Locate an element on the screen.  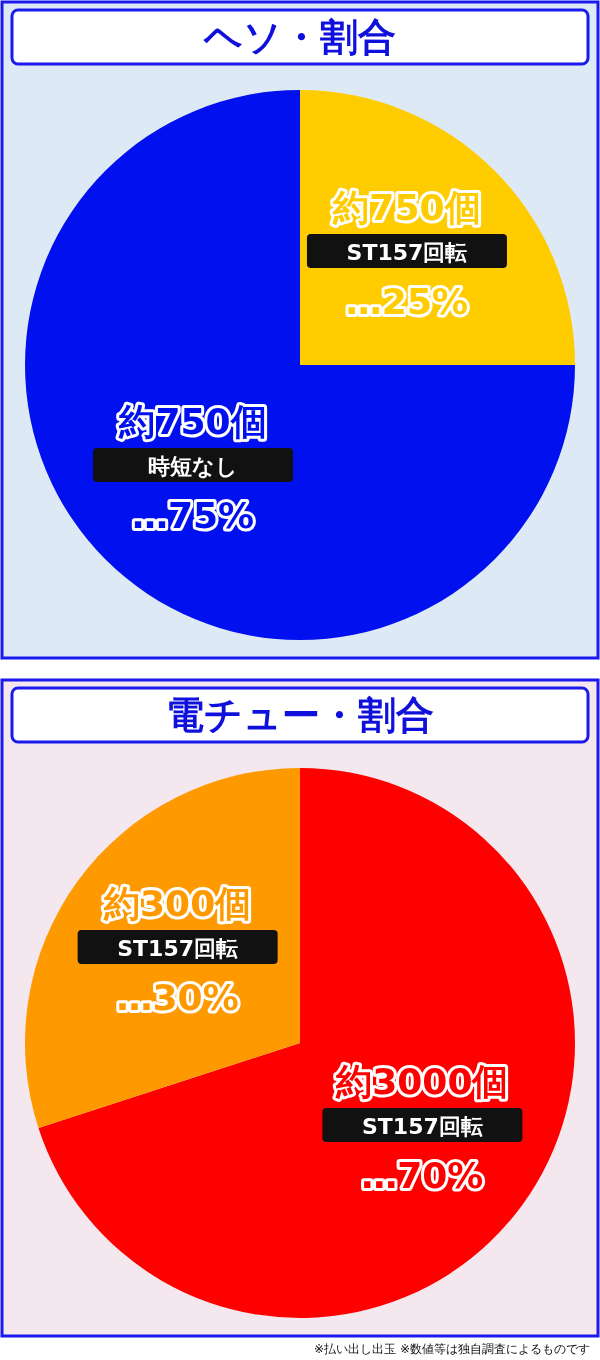
slice-label: 時短なし is located at coordinates (193, 466).